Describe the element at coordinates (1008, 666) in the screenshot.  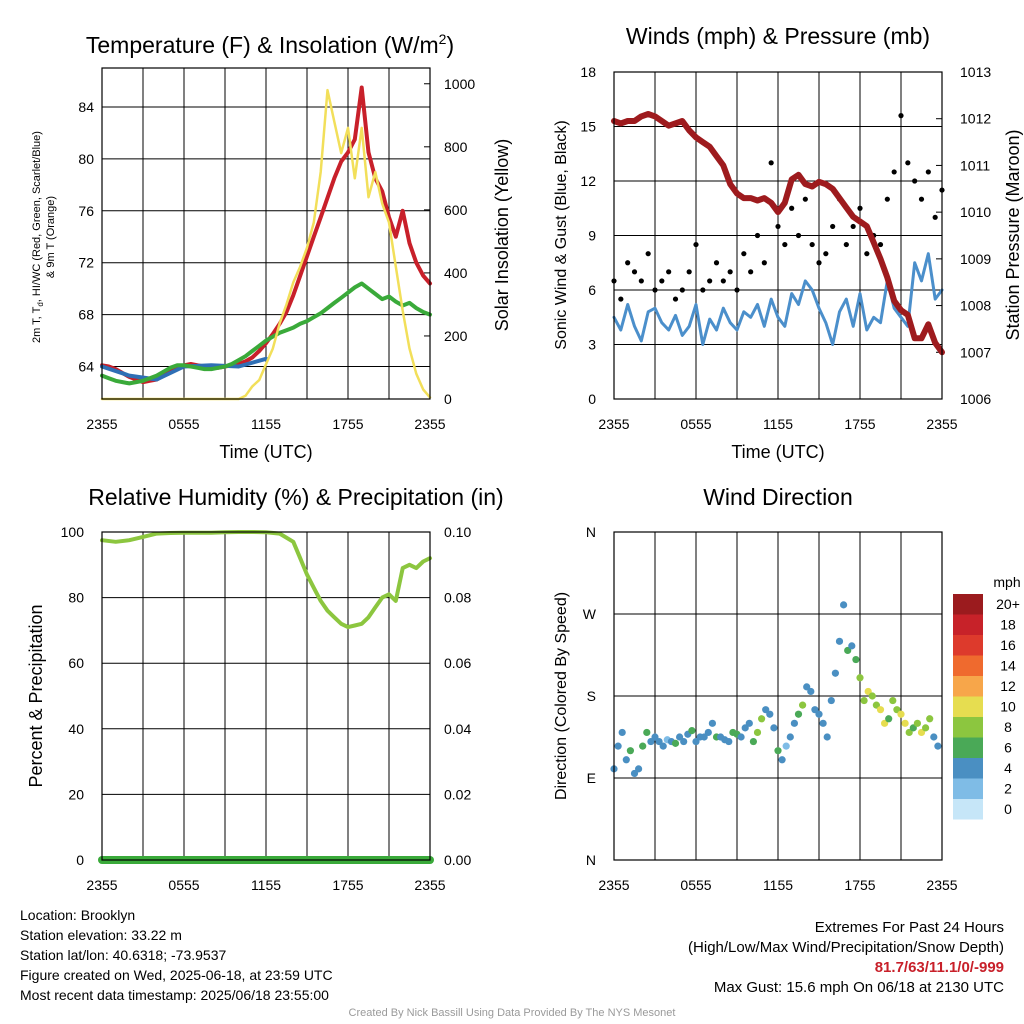
I see `legend-label: 14` at that location.